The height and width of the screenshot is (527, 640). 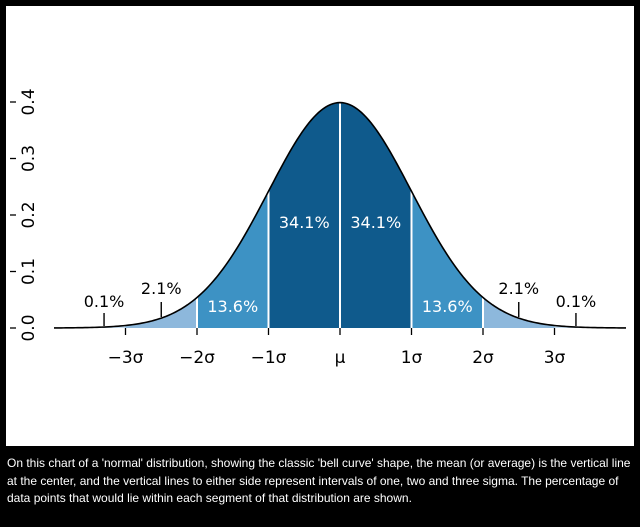 I want to click on tail-label-left: 0.1%, so click(x=104, y=301).